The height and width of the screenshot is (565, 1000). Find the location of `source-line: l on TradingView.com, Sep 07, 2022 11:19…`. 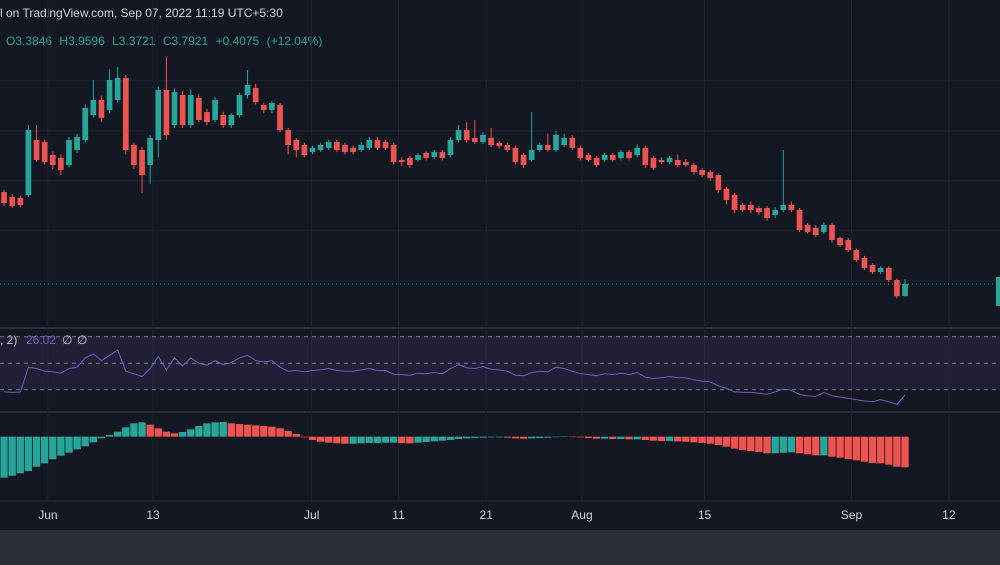

source-line: l on TradingView.com, Sep 07, 2022 11:19… is located at coordinates (141, 13).